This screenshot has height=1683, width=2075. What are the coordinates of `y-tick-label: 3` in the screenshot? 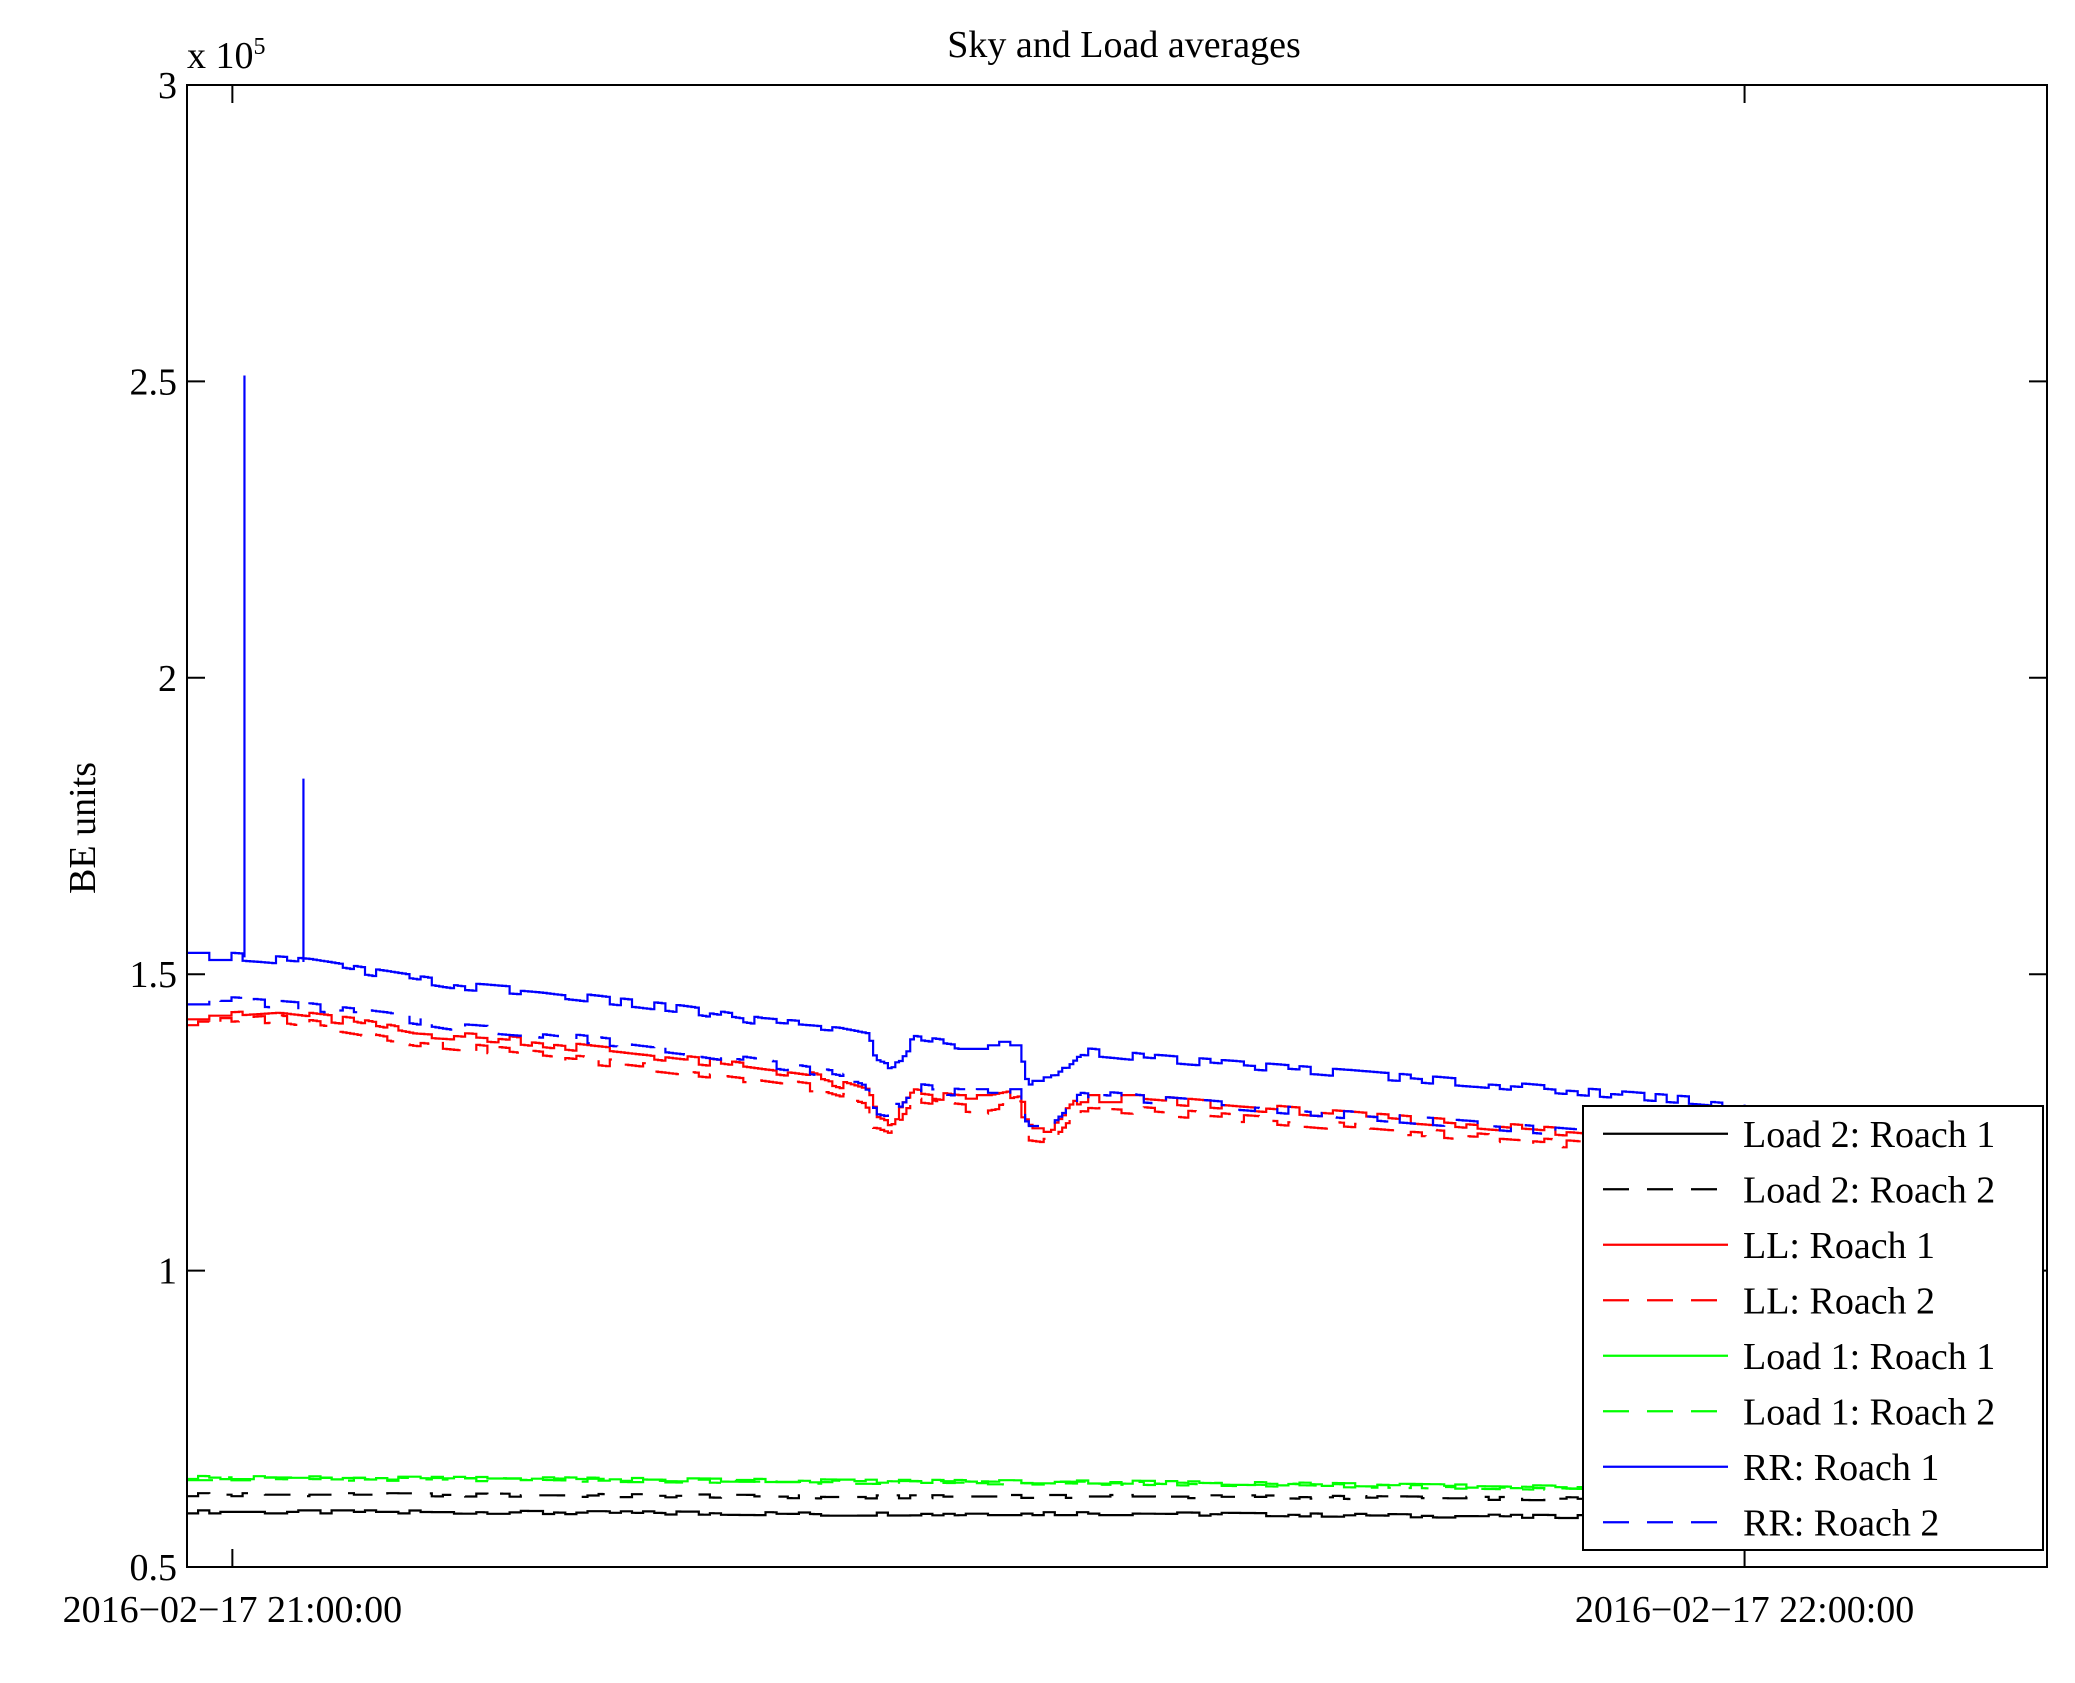 It's located at (167, 86).